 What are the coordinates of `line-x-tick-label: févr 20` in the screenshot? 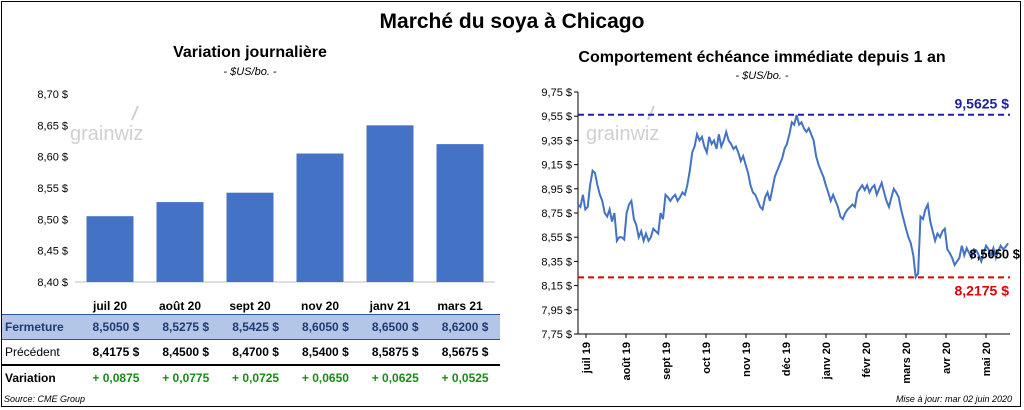 It's located at (867, 359).